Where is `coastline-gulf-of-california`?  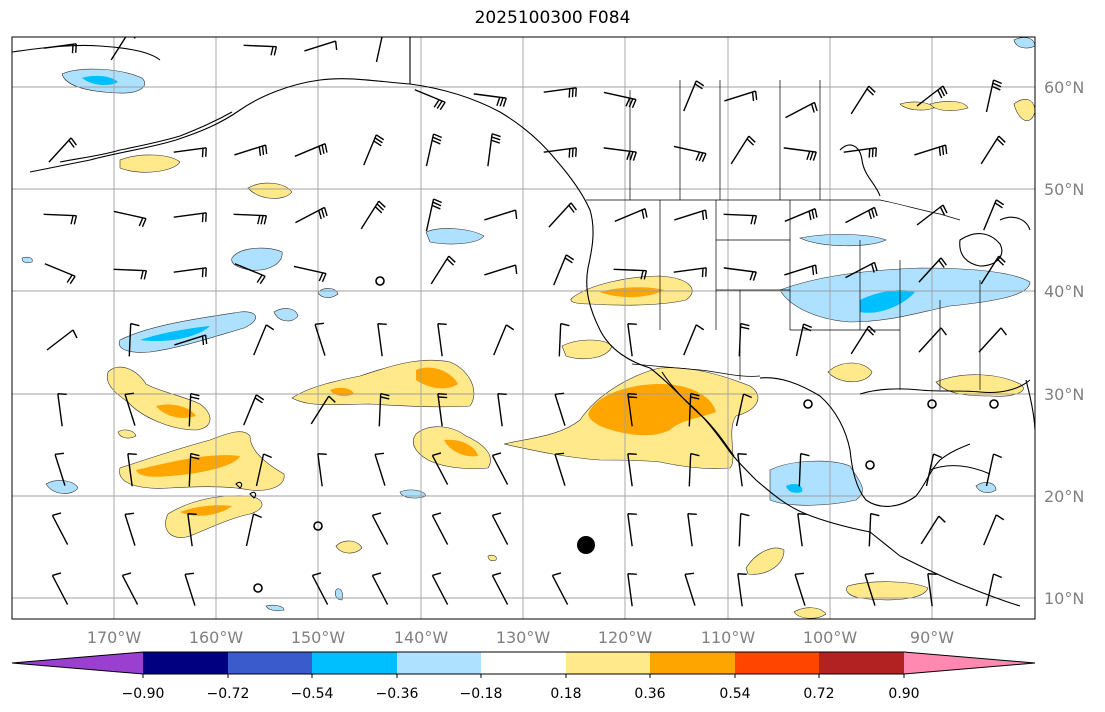
coastline-gulf-of-california is located at coordinates (698, 414).